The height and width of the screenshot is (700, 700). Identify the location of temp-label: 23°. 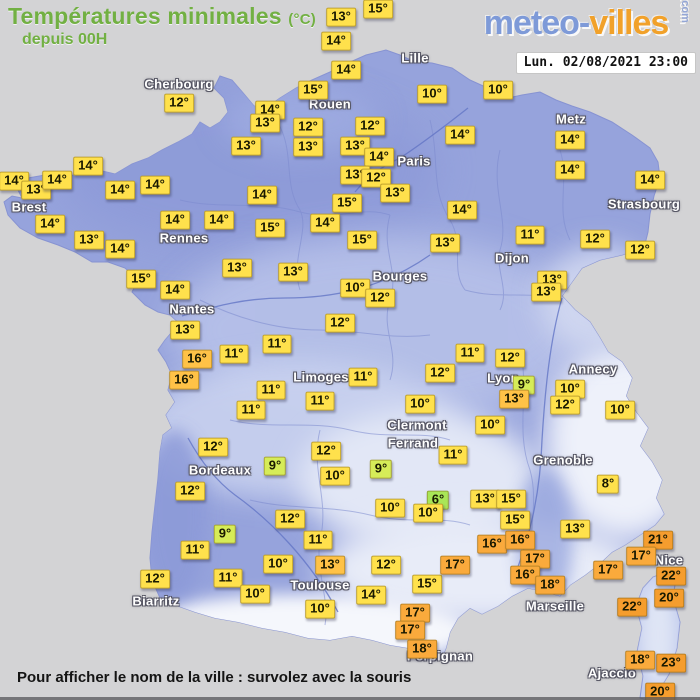
(671, 663).